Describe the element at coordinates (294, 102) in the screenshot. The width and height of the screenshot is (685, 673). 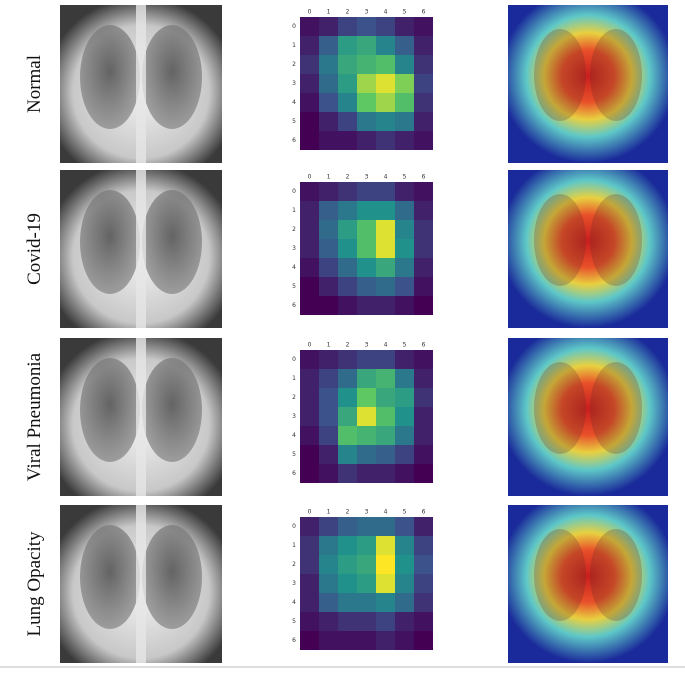
I see `y-tick-label: 4` at that location.